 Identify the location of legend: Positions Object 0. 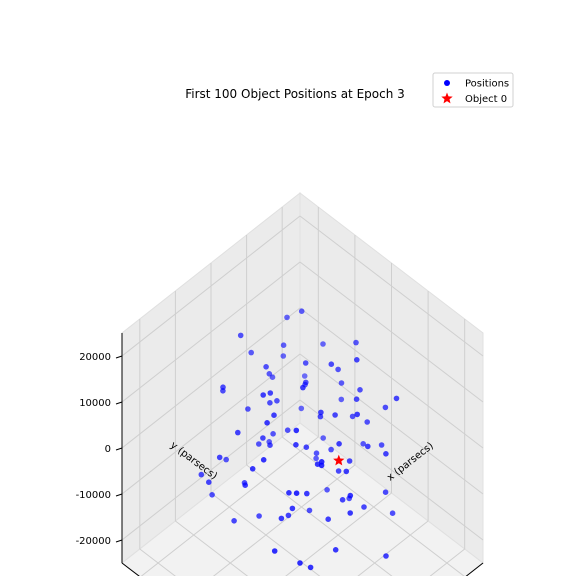
(473, 90).